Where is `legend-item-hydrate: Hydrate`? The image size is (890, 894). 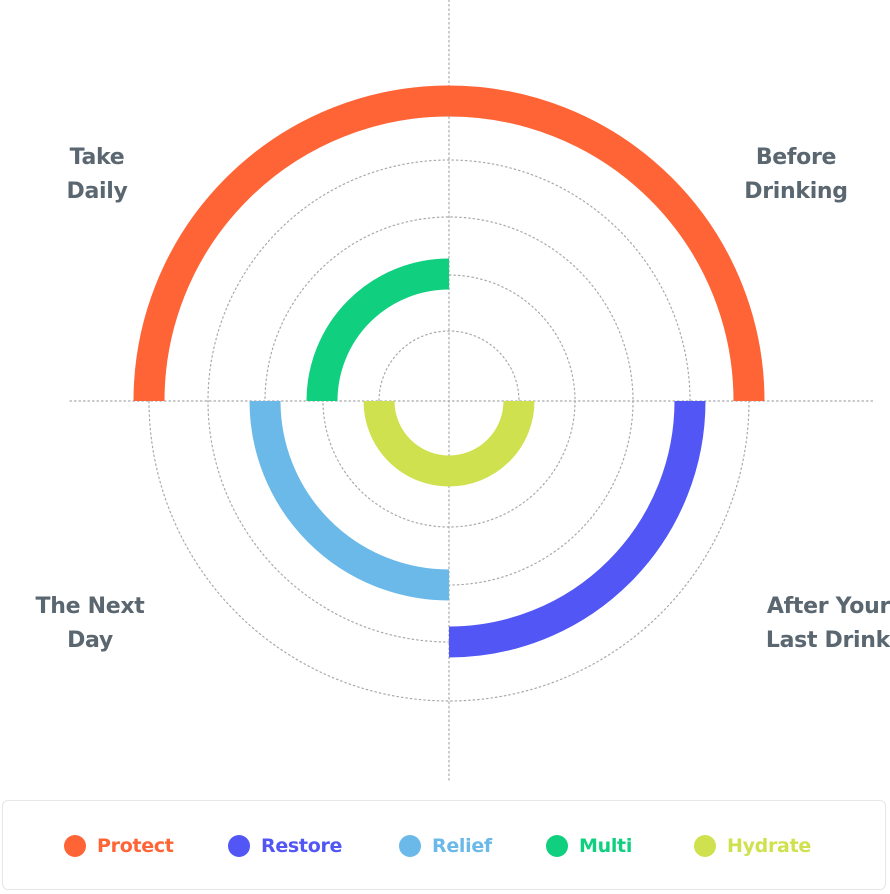 legend-item-hydrate: Hydrate is located at coordinates (752, 846).